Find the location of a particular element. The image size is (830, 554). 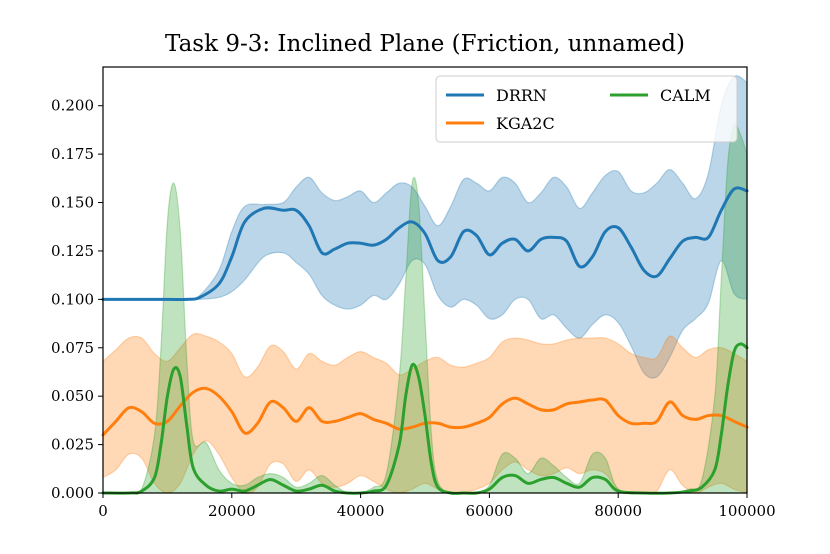

x-axis: 0 20000 40000 60000 80000 100000 is located at coordinates (437, 506).